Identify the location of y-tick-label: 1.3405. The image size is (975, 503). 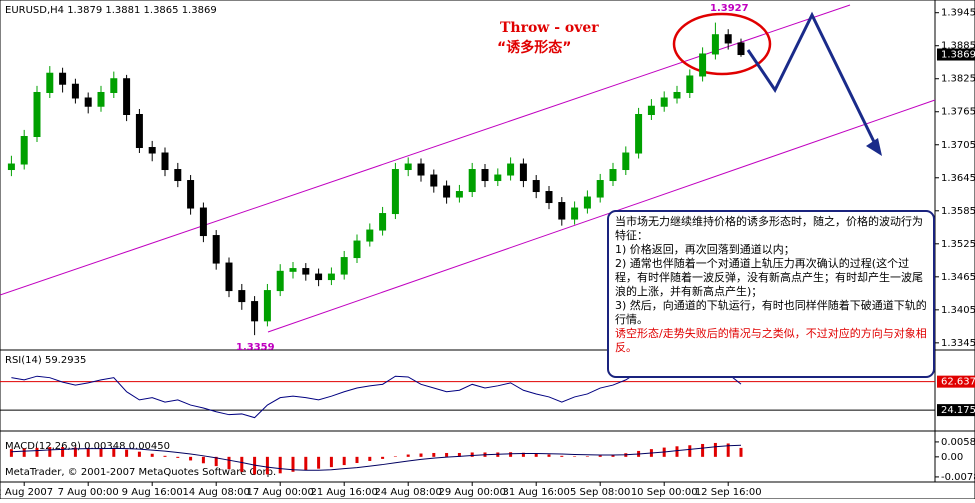
(958, 310).